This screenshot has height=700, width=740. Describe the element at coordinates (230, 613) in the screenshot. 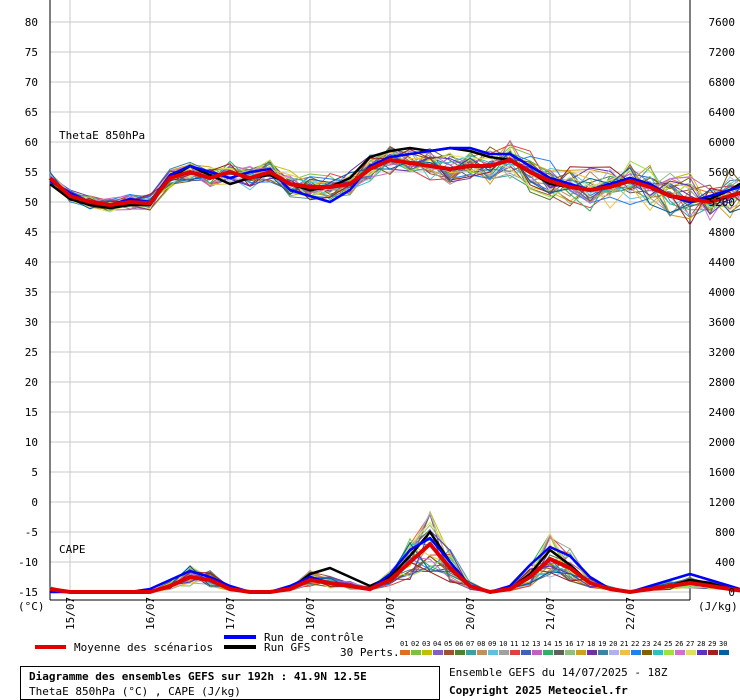

I see `x-date-label: 17/07` at that location.